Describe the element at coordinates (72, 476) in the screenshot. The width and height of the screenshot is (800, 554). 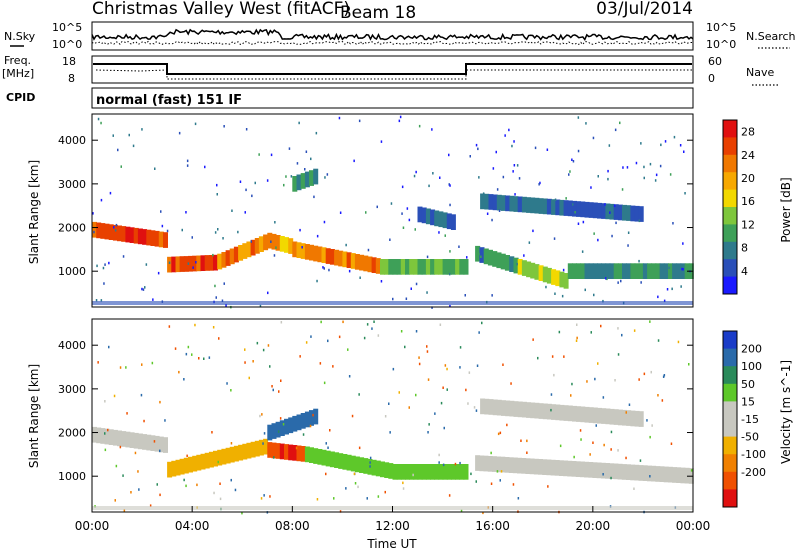
I see `y-tick-label: 1000` at that location.